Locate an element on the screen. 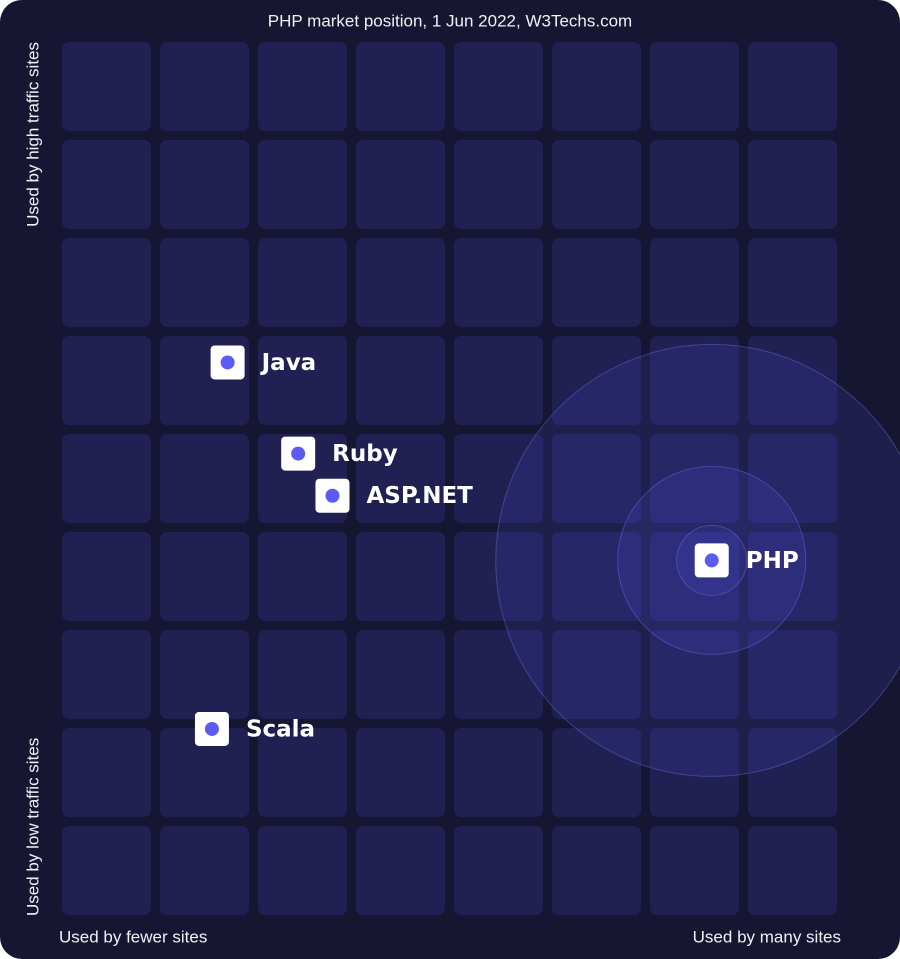 This screenshot has width=900, height=959. point-label: PHP is located at coordinates (772, 561).